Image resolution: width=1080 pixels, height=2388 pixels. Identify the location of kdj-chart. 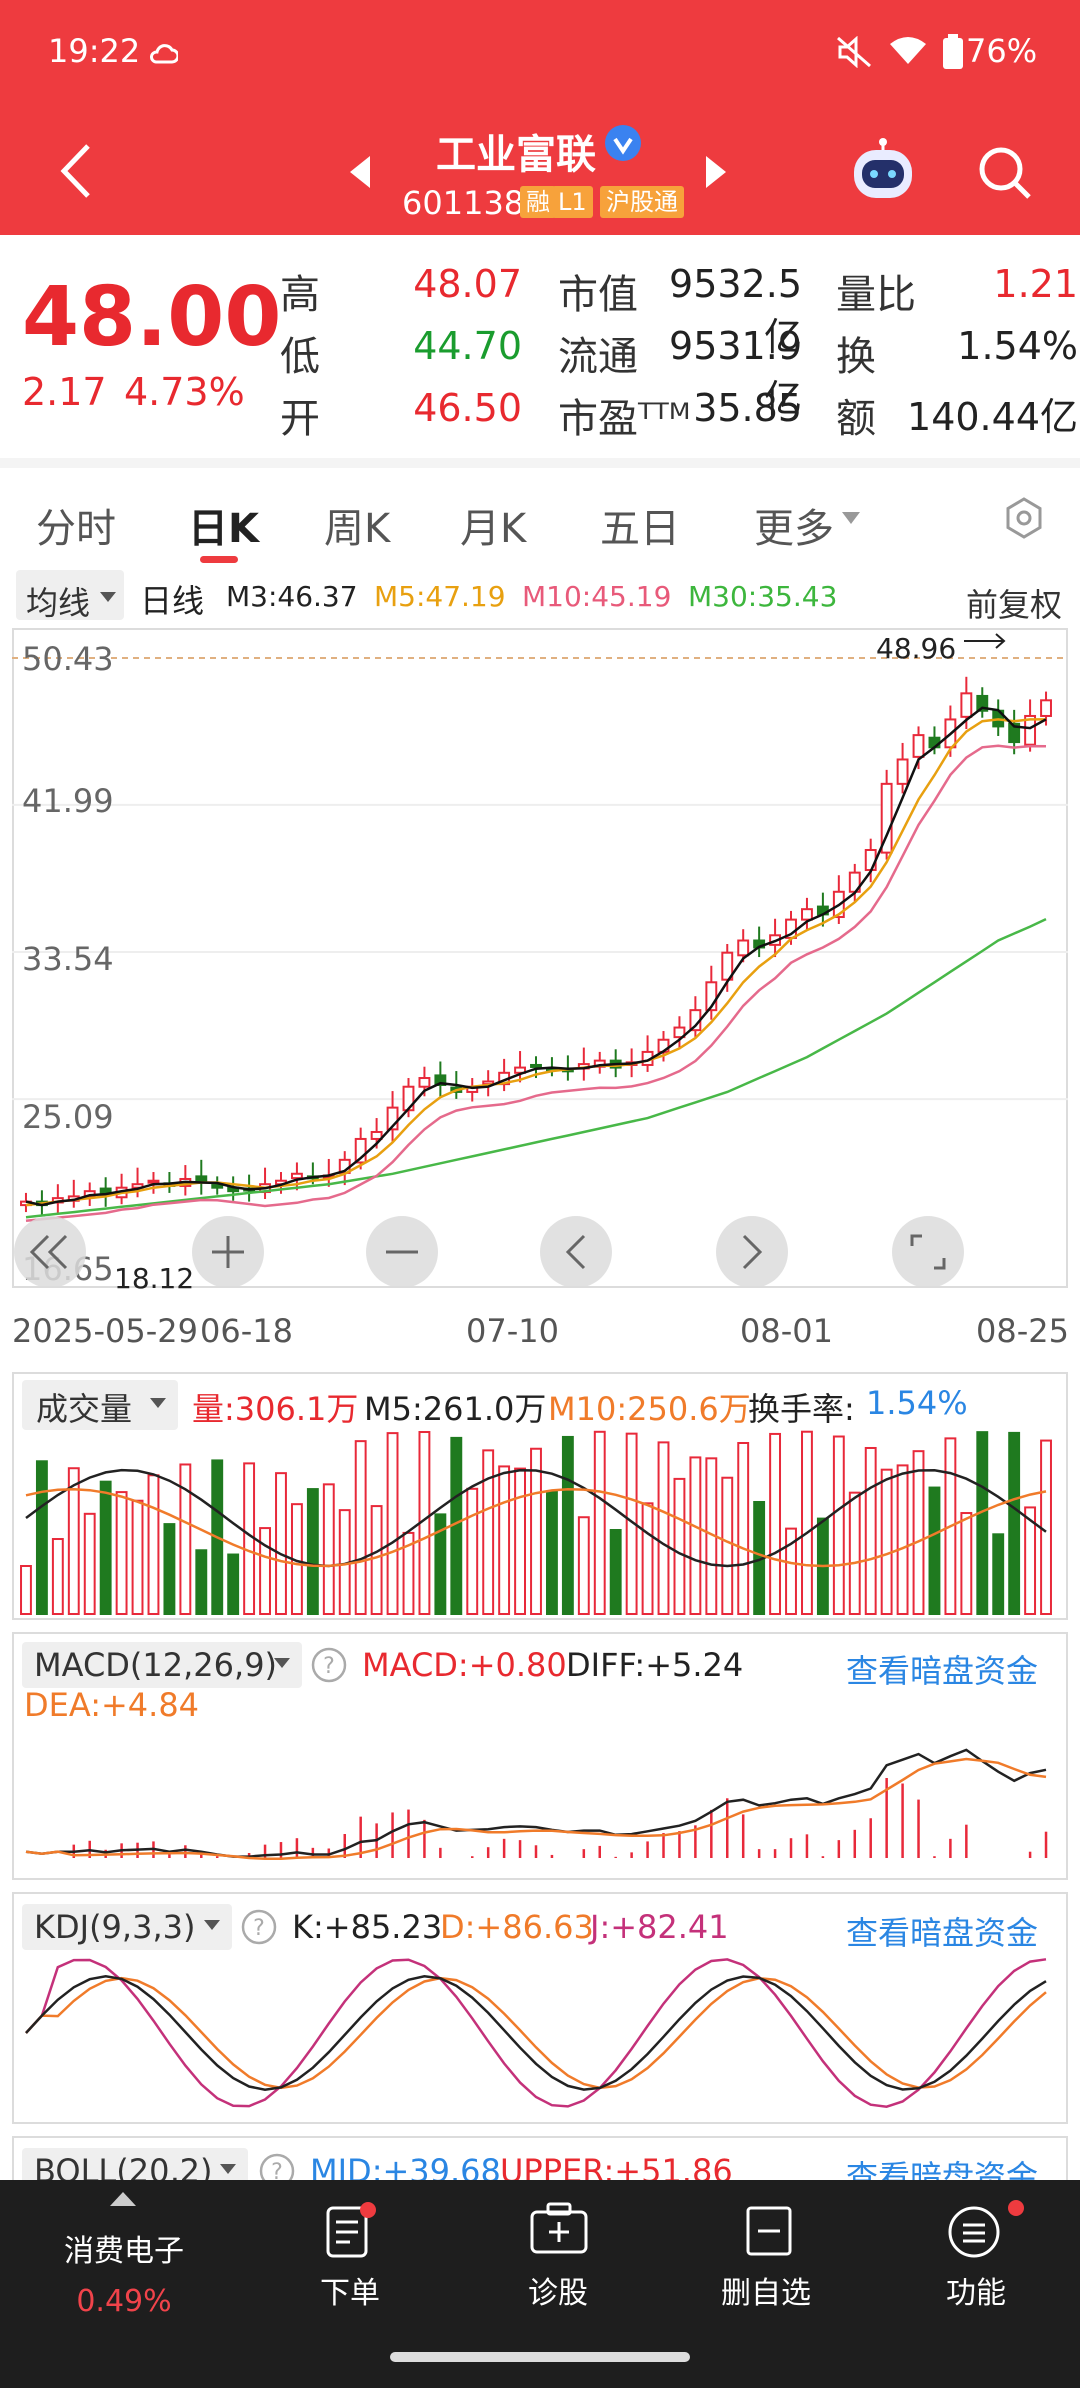
(540, 2008).